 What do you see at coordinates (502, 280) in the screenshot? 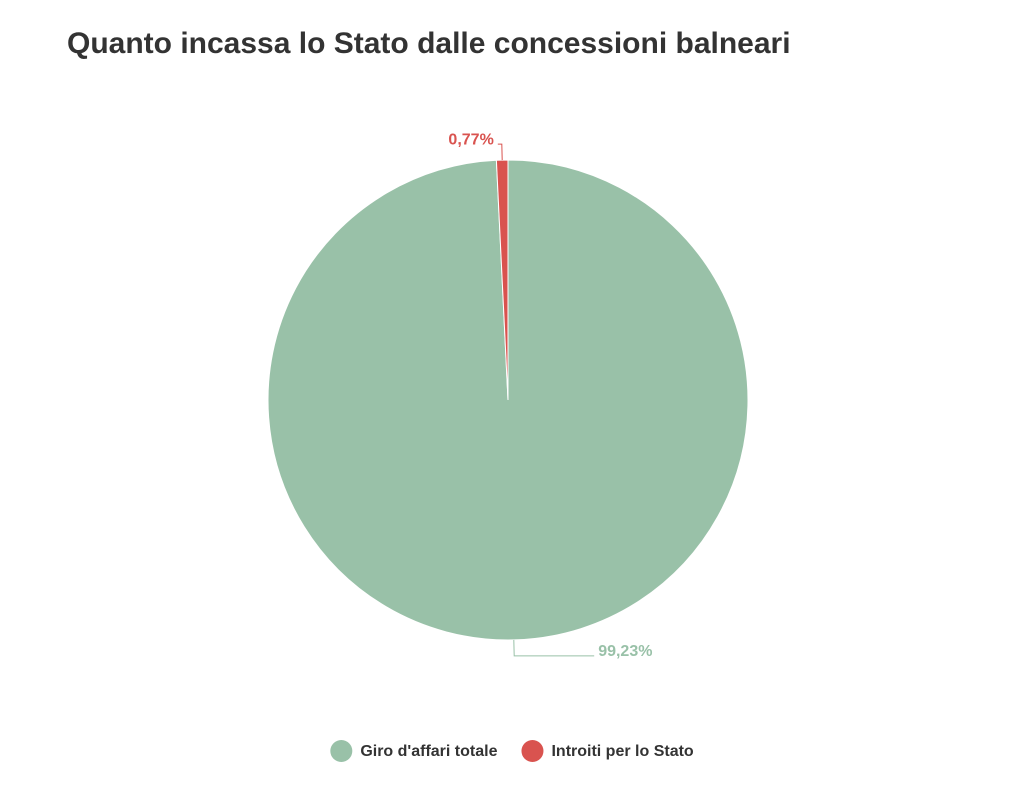
I see `pie-slice` at bounding box center [502, 280].